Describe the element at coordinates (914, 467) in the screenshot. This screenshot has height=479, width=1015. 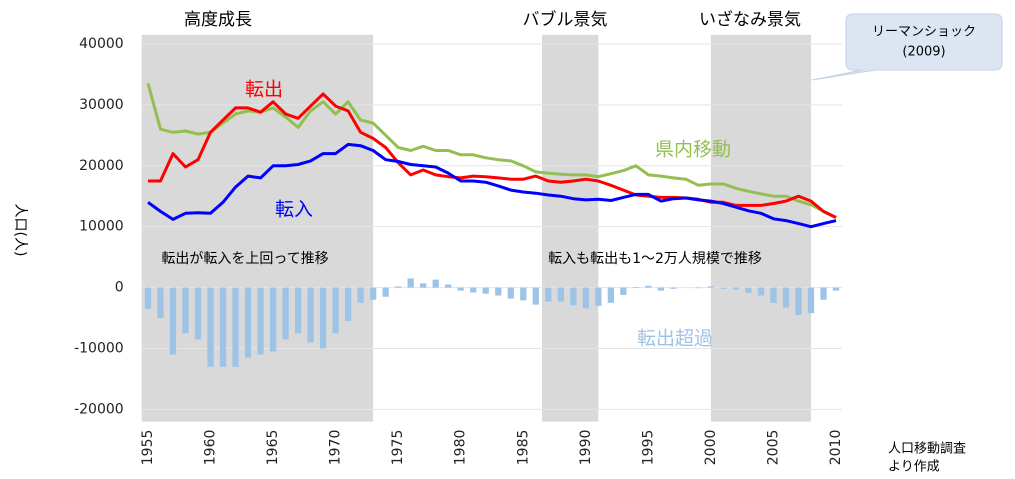
I see `source-line: より作成` at that location.